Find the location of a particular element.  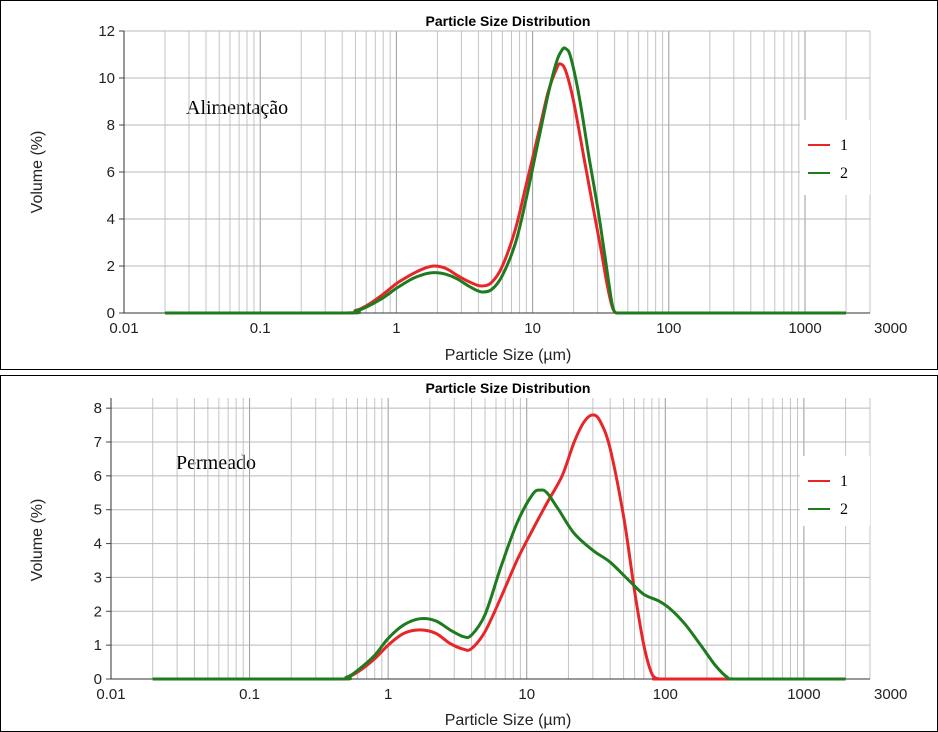

y-tick-label: 3 is located at coordinates (98, 577).